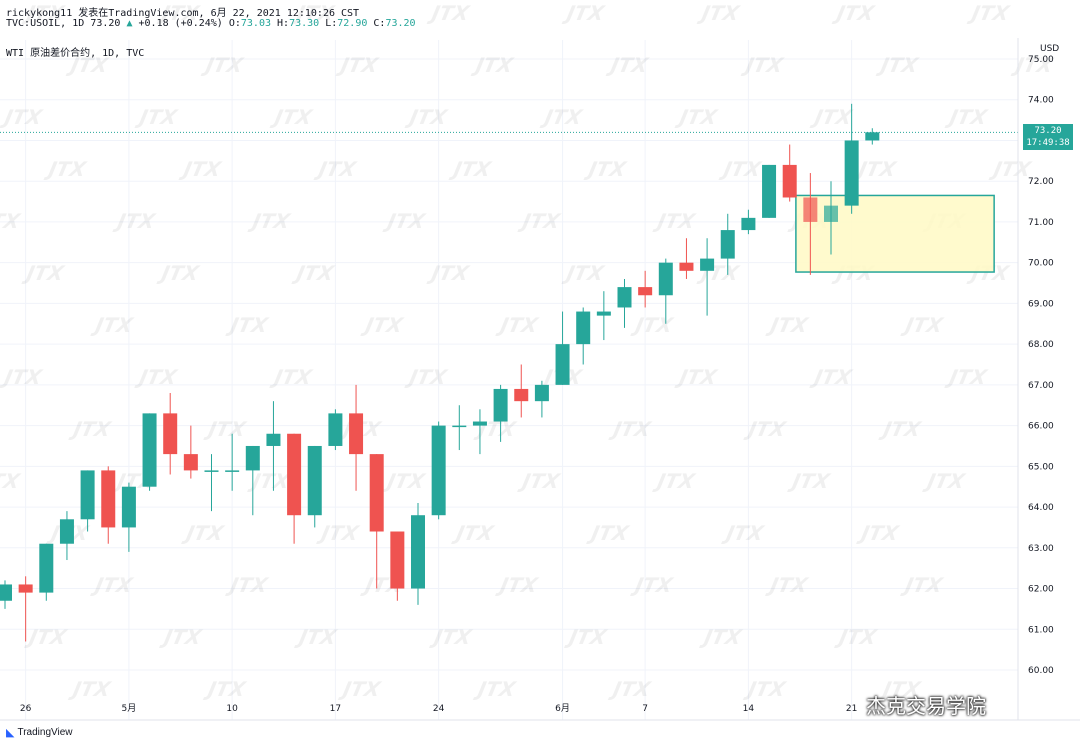 This screenshot has height=748, width=1080. I want to click on time-tick-label: 5月, so click(129, 708).